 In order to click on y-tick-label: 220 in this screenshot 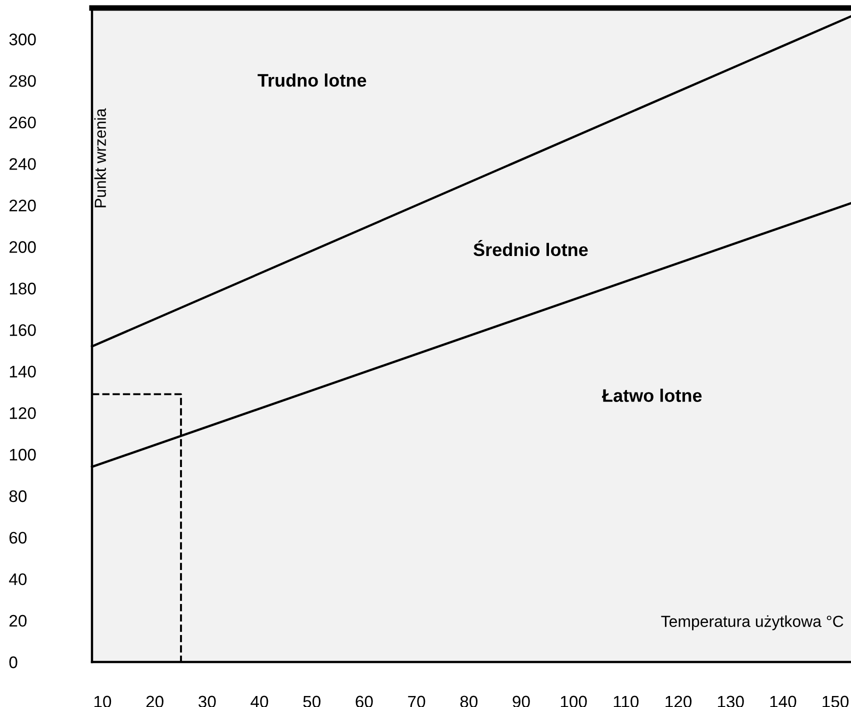, I will do `click(23, 206)`.